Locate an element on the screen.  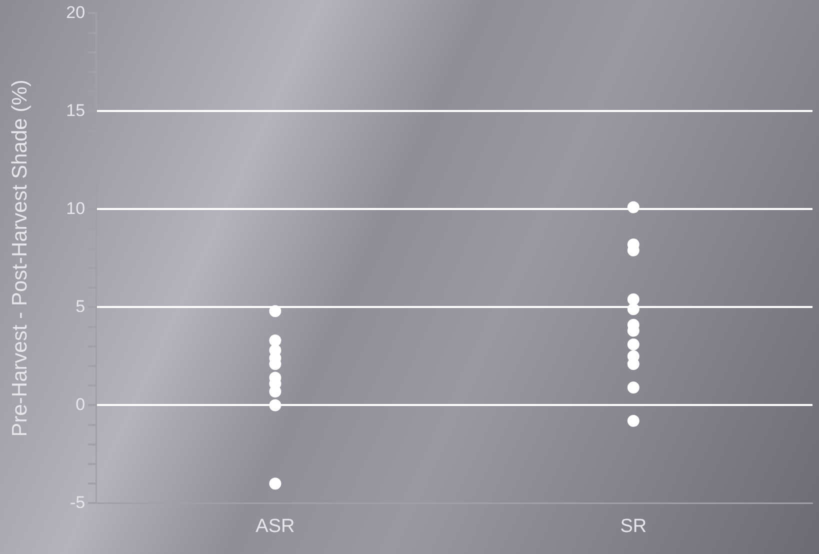
y-tick-label: 15 is located at coordinates (76, 110).